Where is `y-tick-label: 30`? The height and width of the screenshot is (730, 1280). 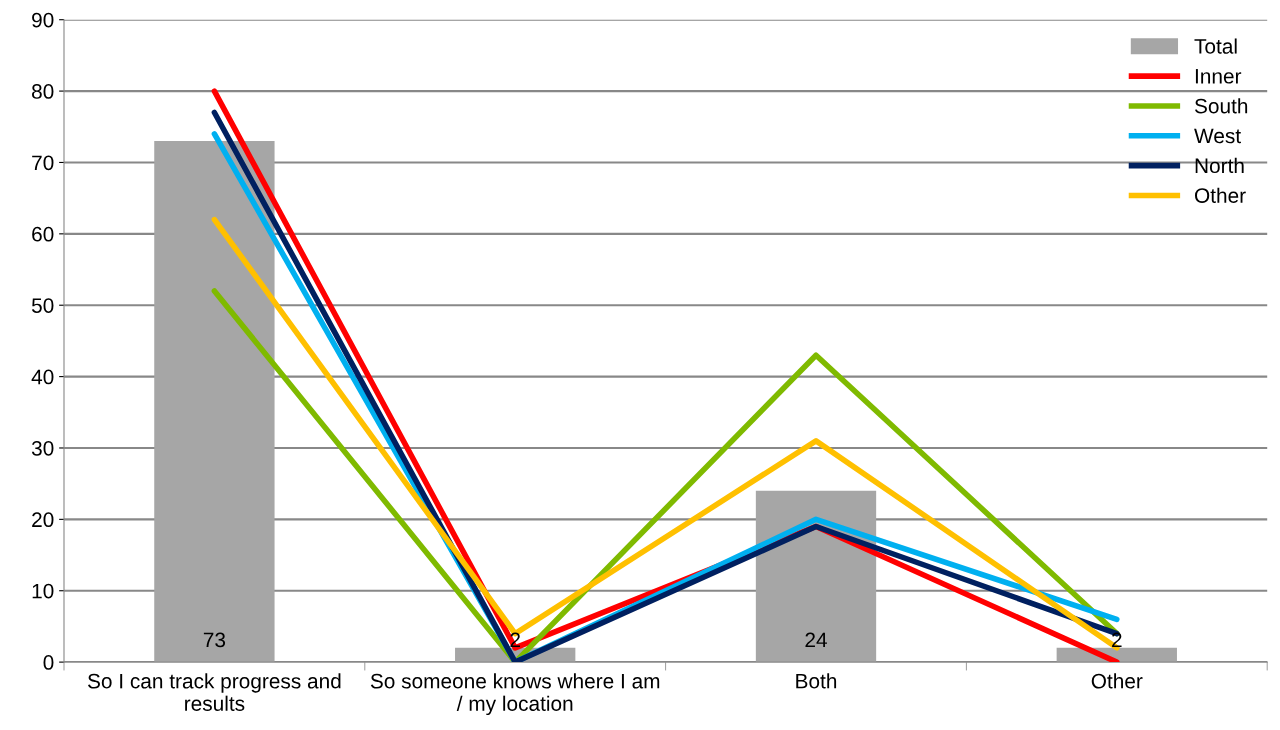
y-tick-label: 30 is located at coordinates (42, 448).